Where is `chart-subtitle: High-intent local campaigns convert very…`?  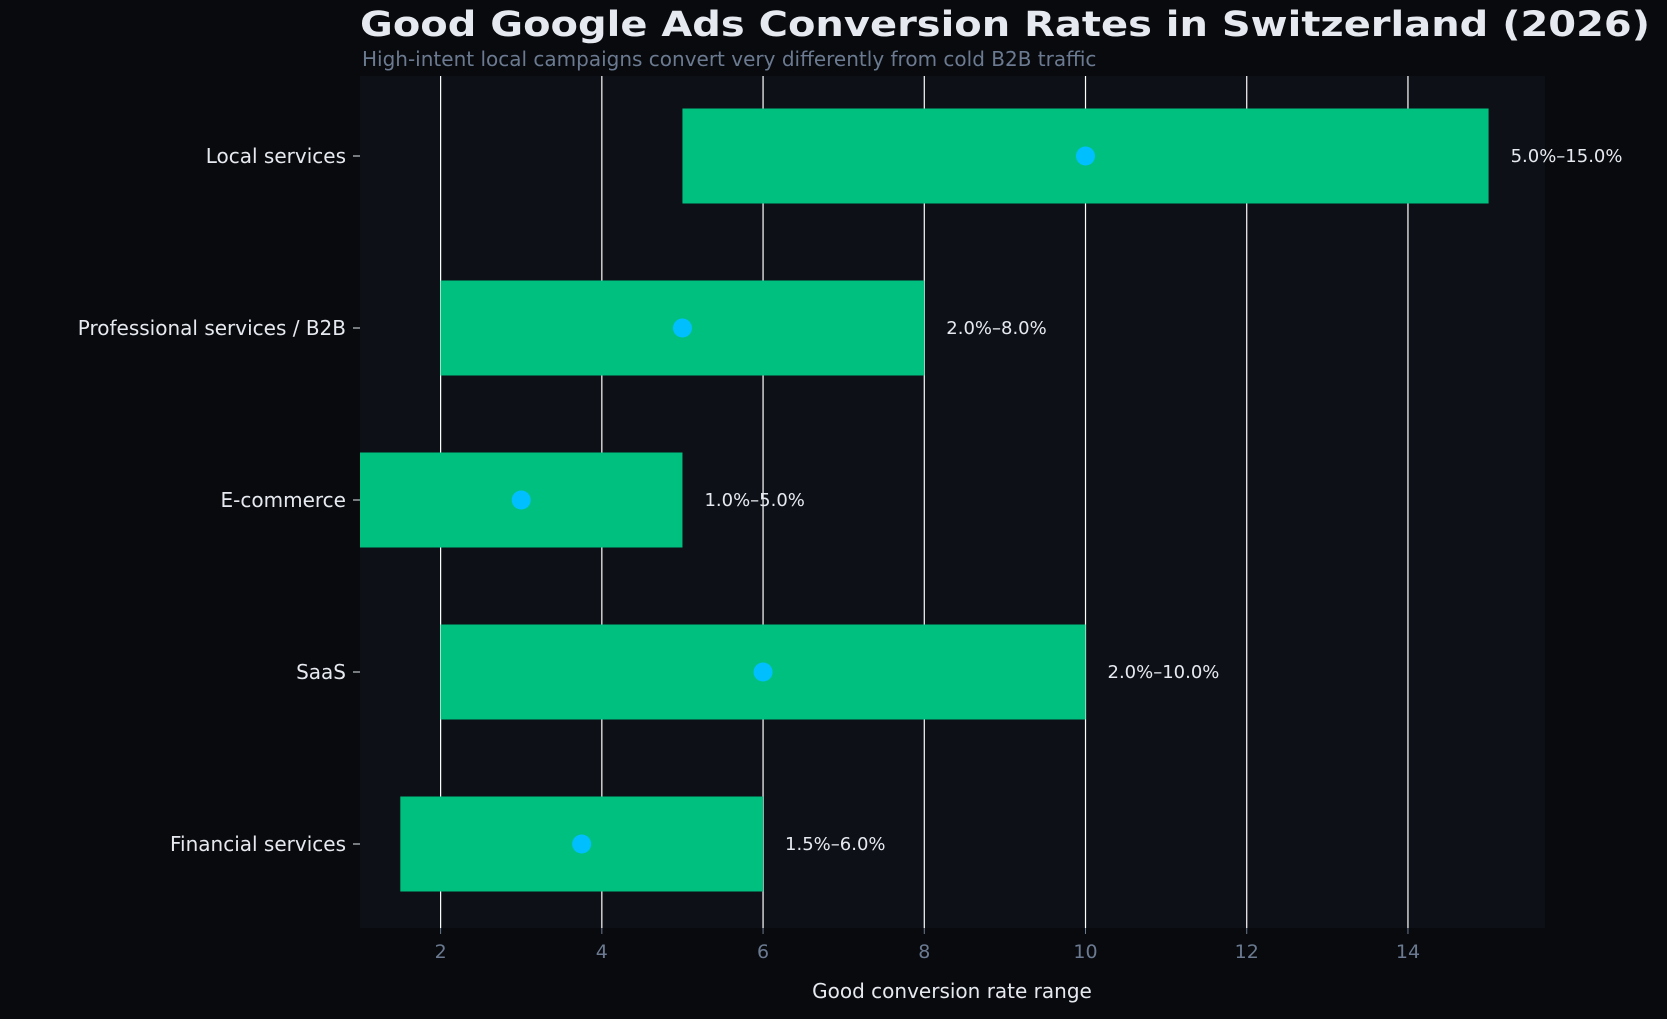 chart-subtitle: High-intent local campaigns convert very… is located at coordinates (729, 59).